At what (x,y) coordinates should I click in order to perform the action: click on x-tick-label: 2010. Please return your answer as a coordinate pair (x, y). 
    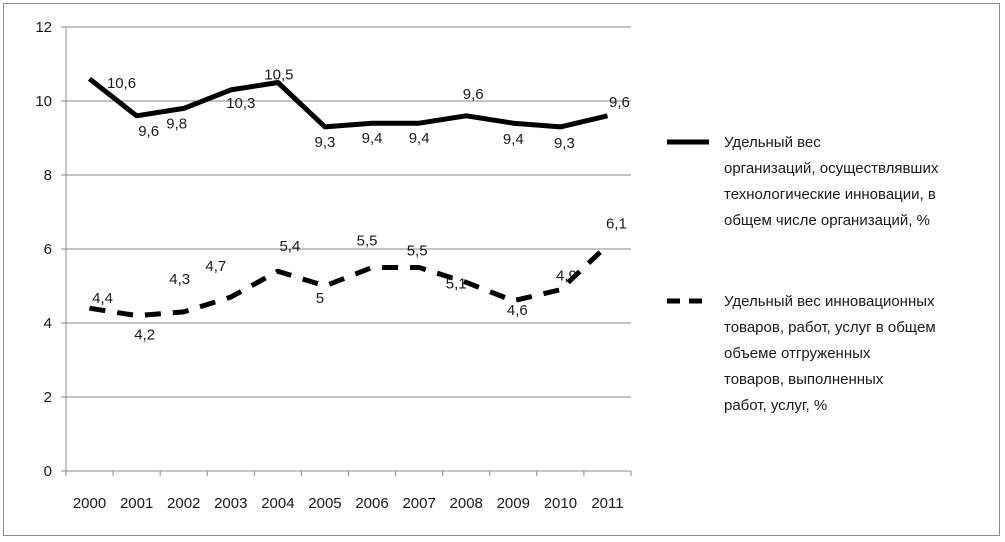
    Looking at the image, I should click on (560, 503).